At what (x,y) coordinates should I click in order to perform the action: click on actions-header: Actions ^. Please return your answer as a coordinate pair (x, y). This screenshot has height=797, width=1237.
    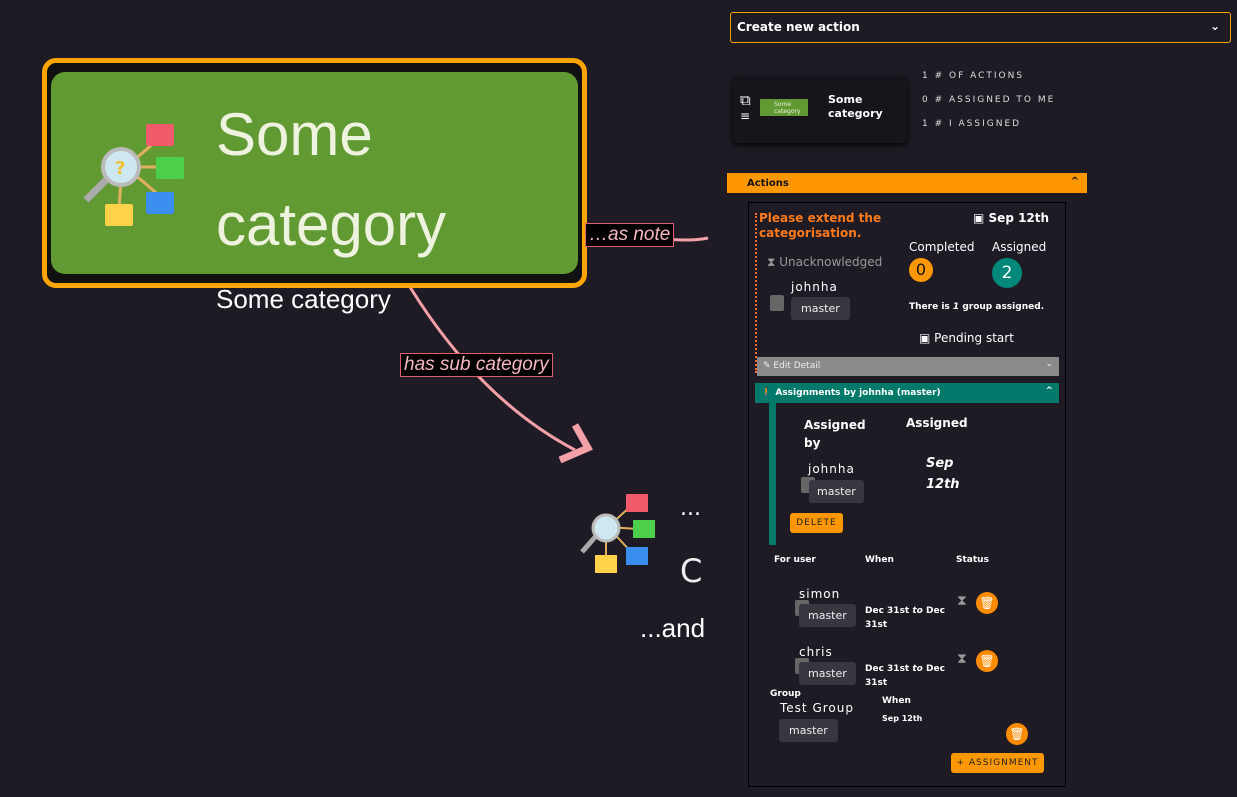
    Looking at the image, I should click on (907, 183).